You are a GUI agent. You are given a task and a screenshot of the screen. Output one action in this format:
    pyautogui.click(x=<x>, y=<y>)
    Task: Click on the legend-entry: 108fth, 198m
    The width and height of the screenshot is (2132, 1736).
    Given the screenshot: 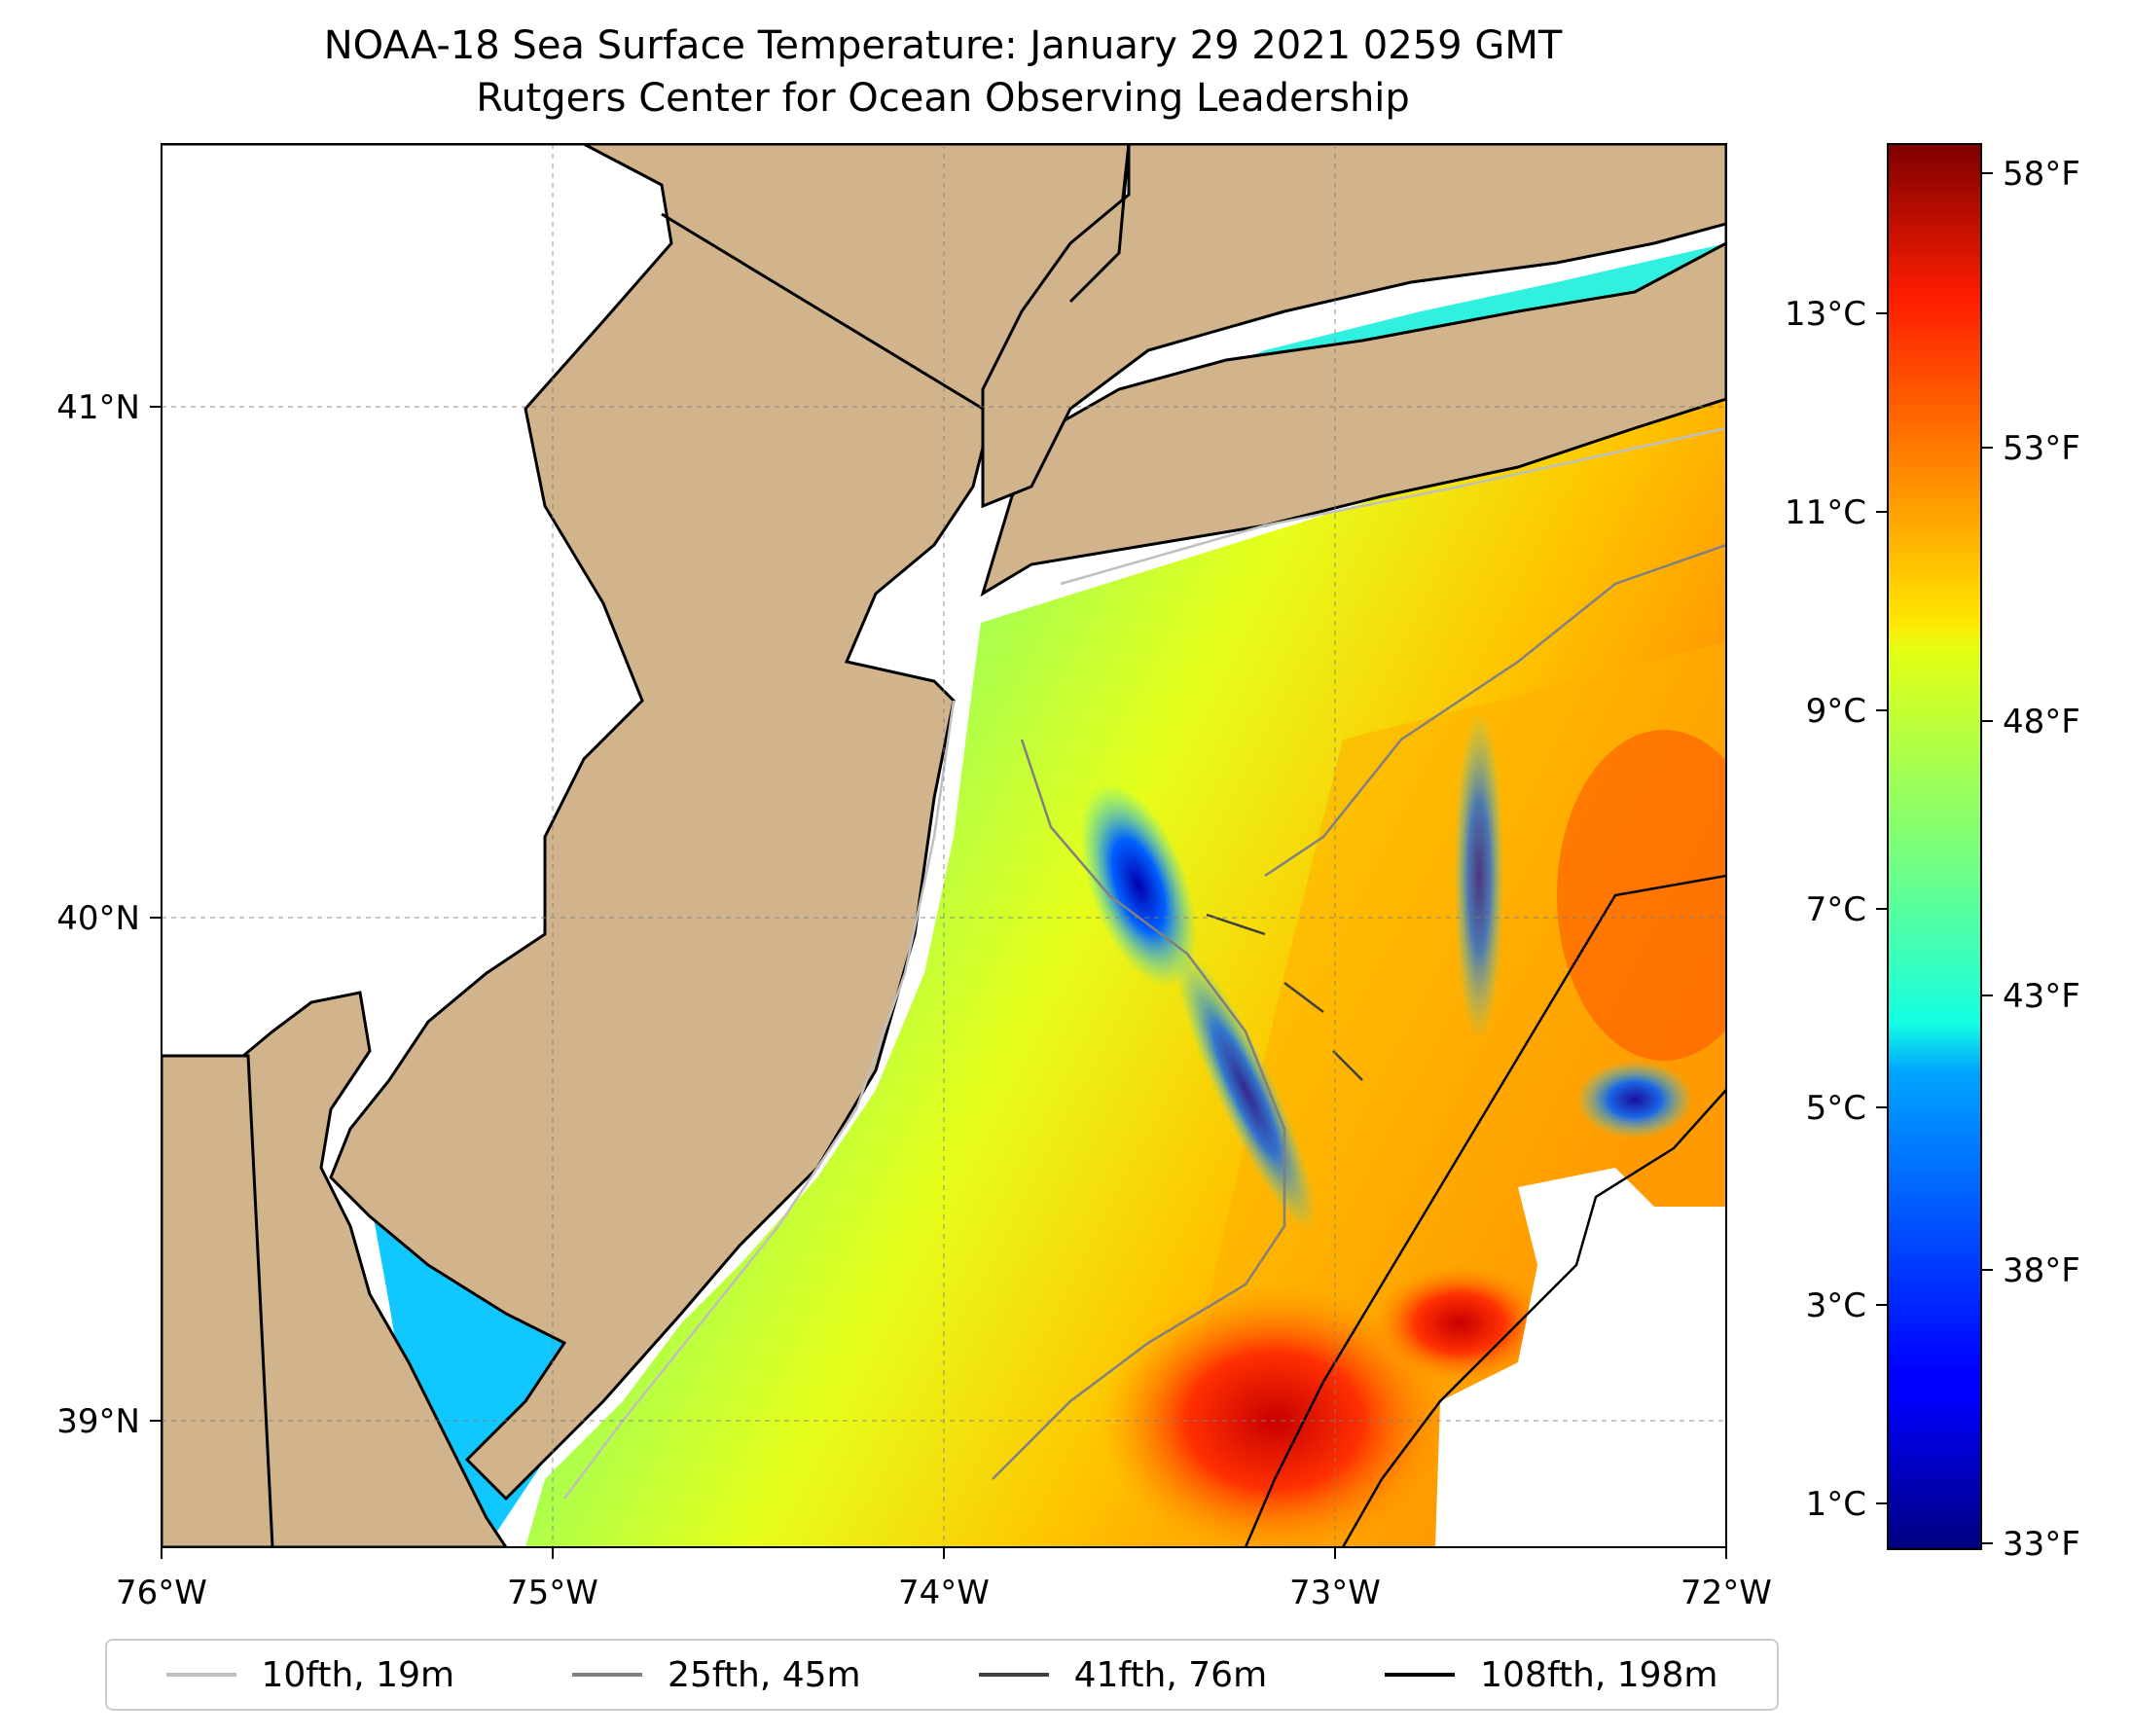 What is the action you would take?
    pyautogui.click(x=1552, y=1675)
    